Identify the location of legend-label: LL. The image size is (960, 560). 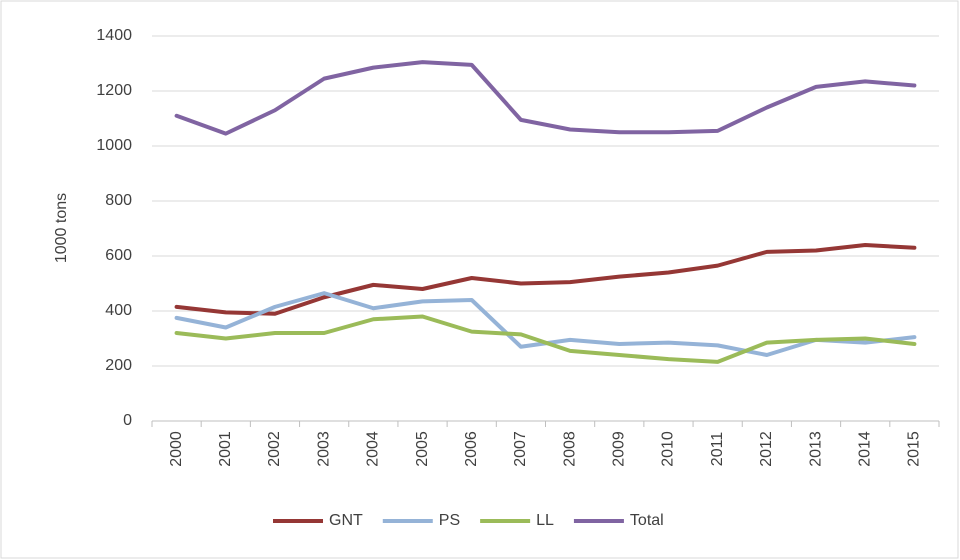
(545, 520).